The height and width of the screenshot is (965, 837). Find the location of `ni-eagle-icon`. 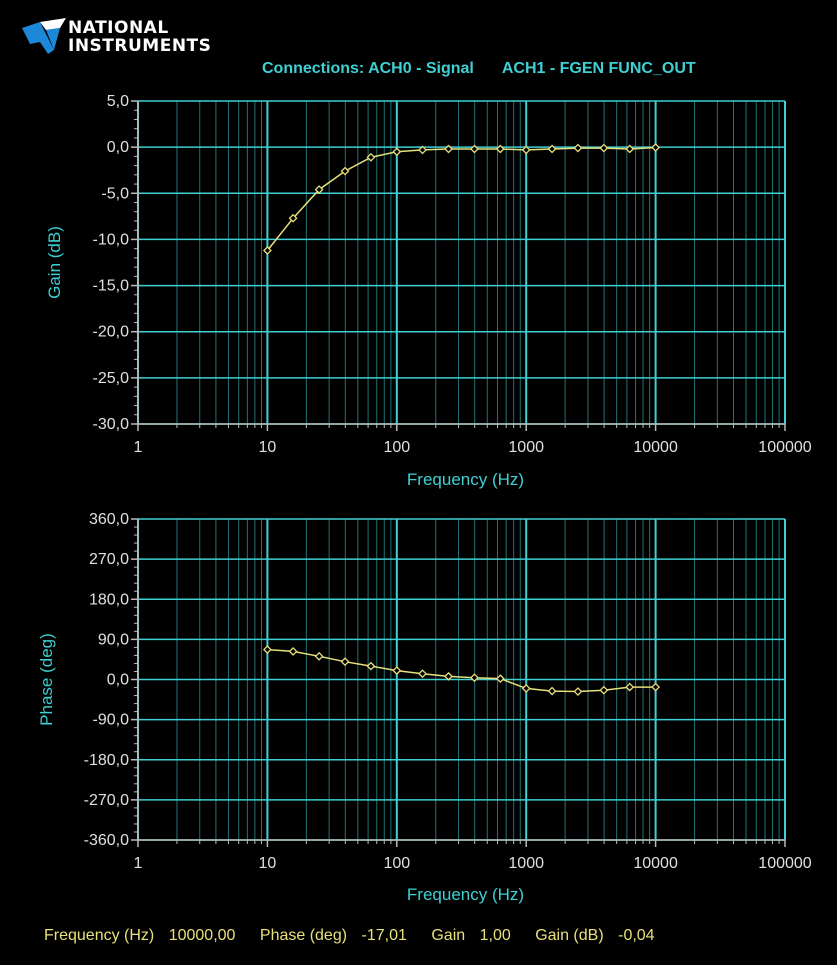

ni-eagle-icon is located at coordinates (44, 36).